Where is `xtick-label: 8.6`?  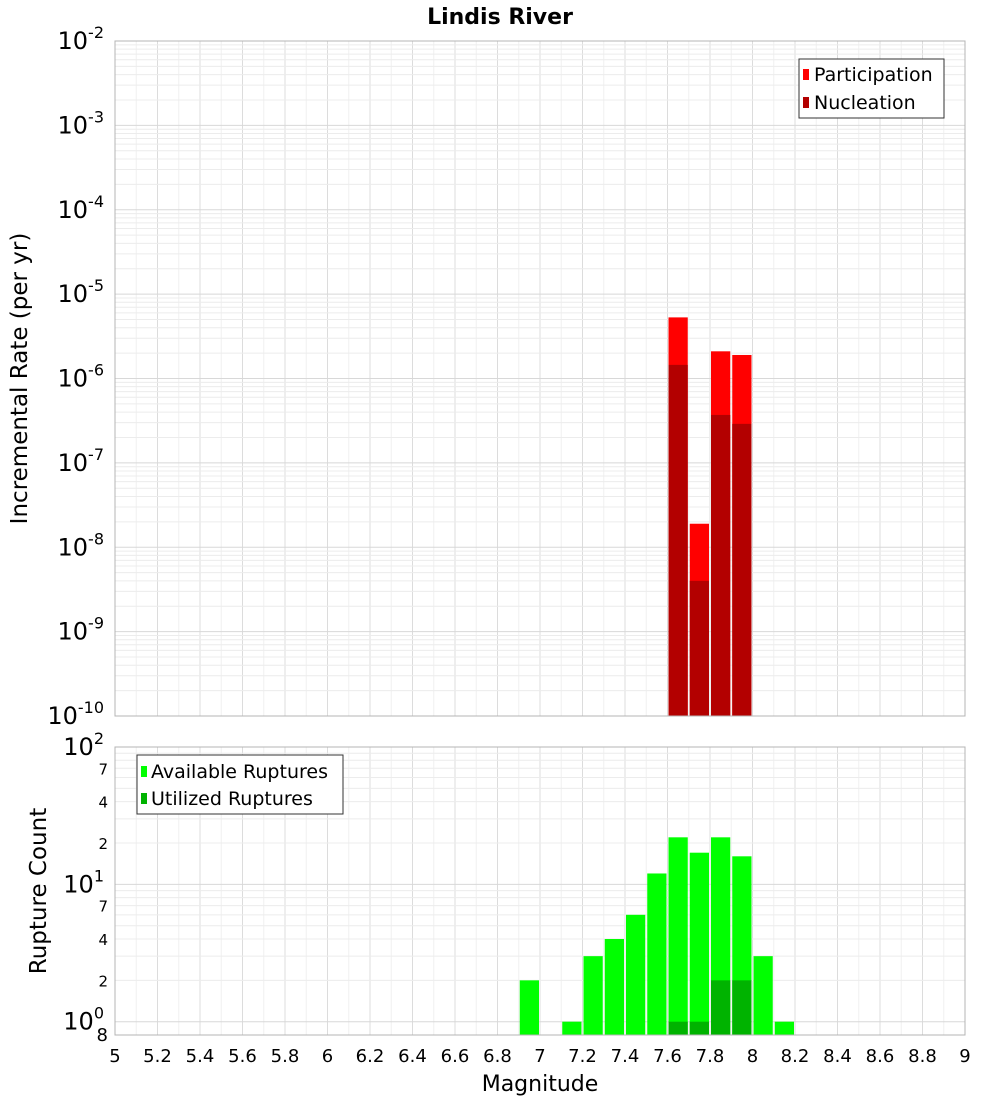
xtick-label: 8.6 is located at coordinates (880, 1056).